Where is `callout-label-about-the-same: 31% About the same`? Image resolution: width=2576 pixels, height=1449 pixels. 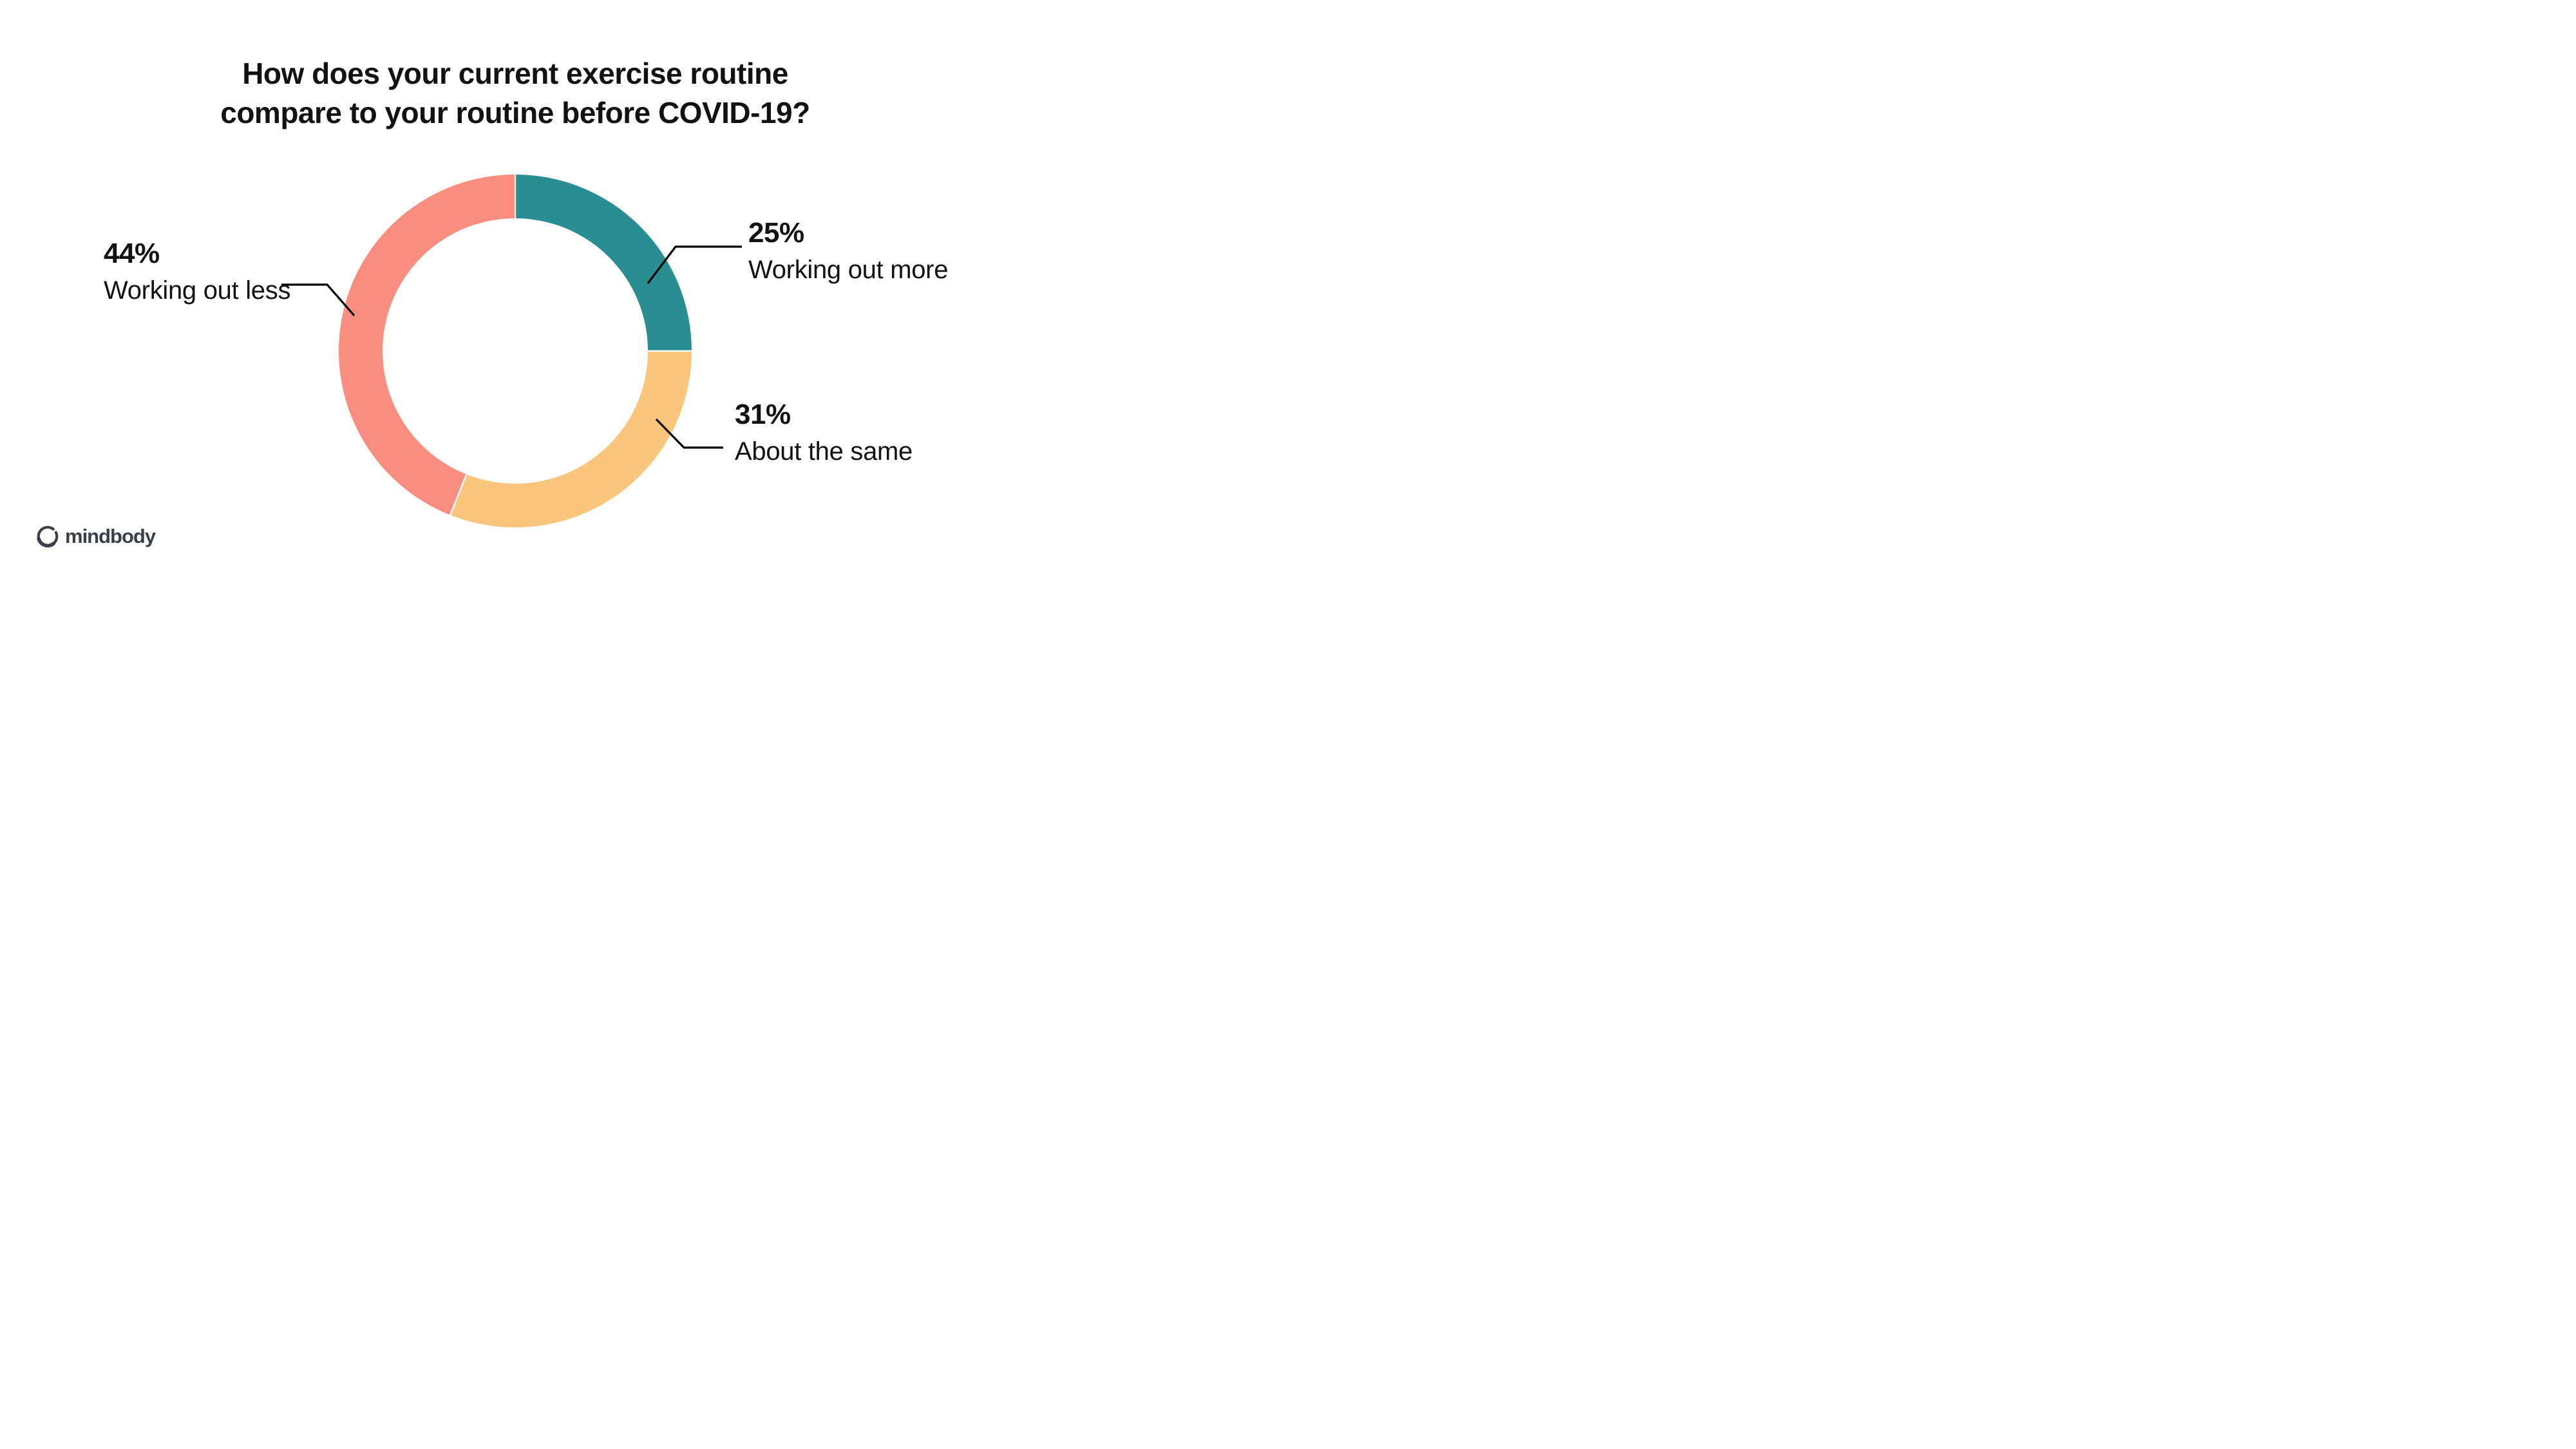
callout-label-about-the-same: 31% About the same is located at coordinates (824, 432).